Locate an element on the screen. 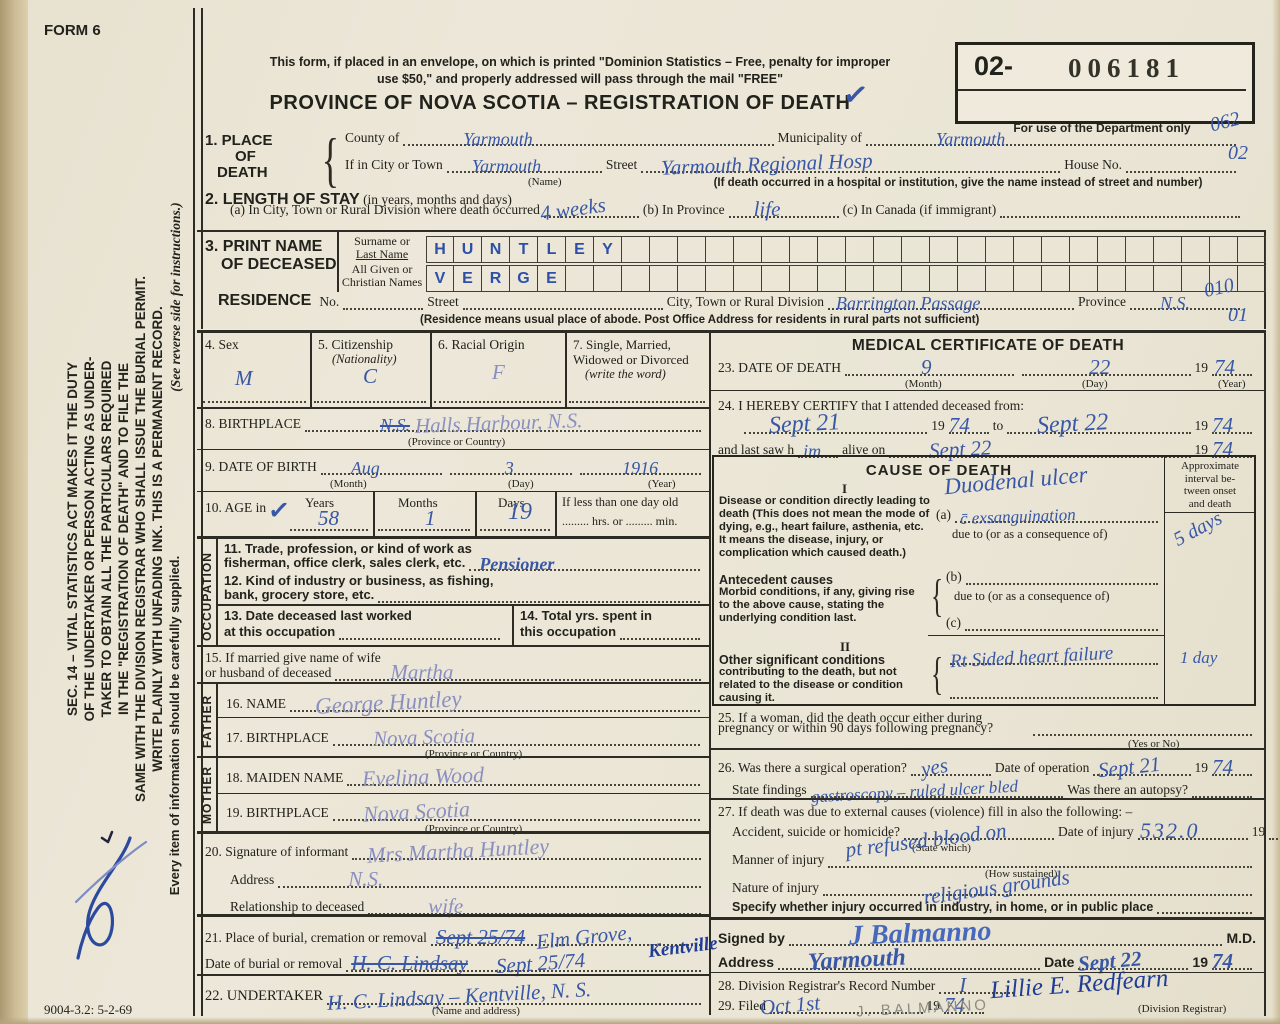  last-seen-date-field: Sept 22 is located at coordinates (1040, 449).